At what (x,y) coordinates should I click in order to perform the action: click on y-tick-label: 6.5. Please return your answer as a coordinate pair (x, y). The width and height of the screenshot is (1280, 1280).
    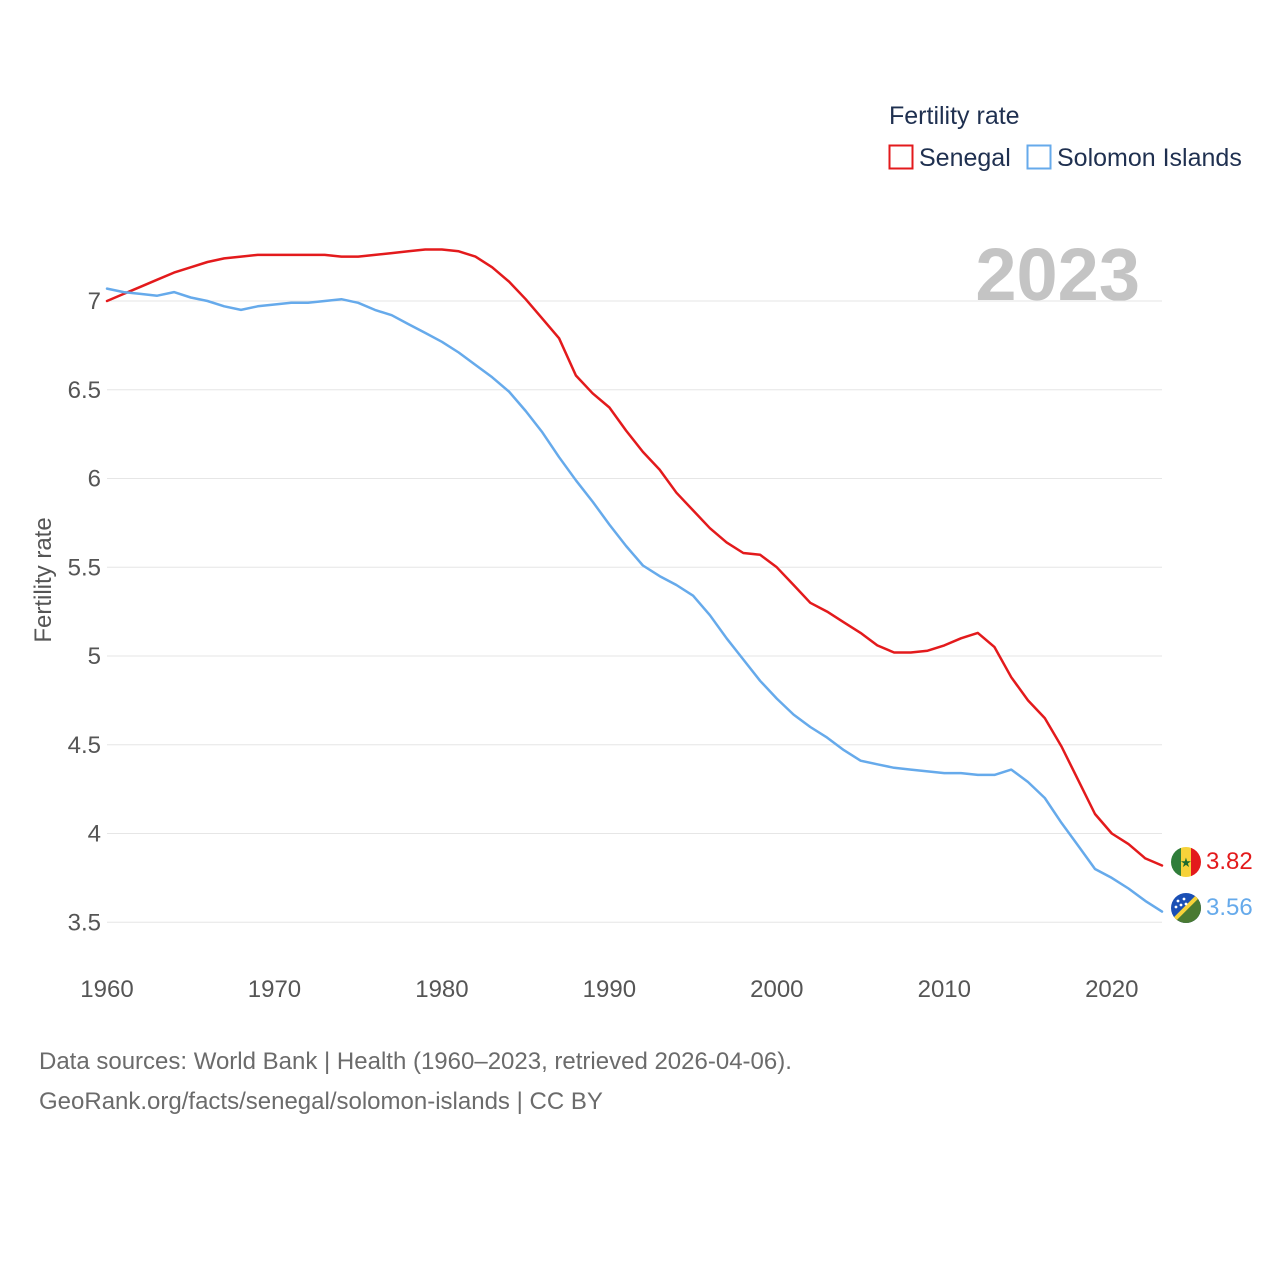
    Looking at the image, I should click on (84, 390).